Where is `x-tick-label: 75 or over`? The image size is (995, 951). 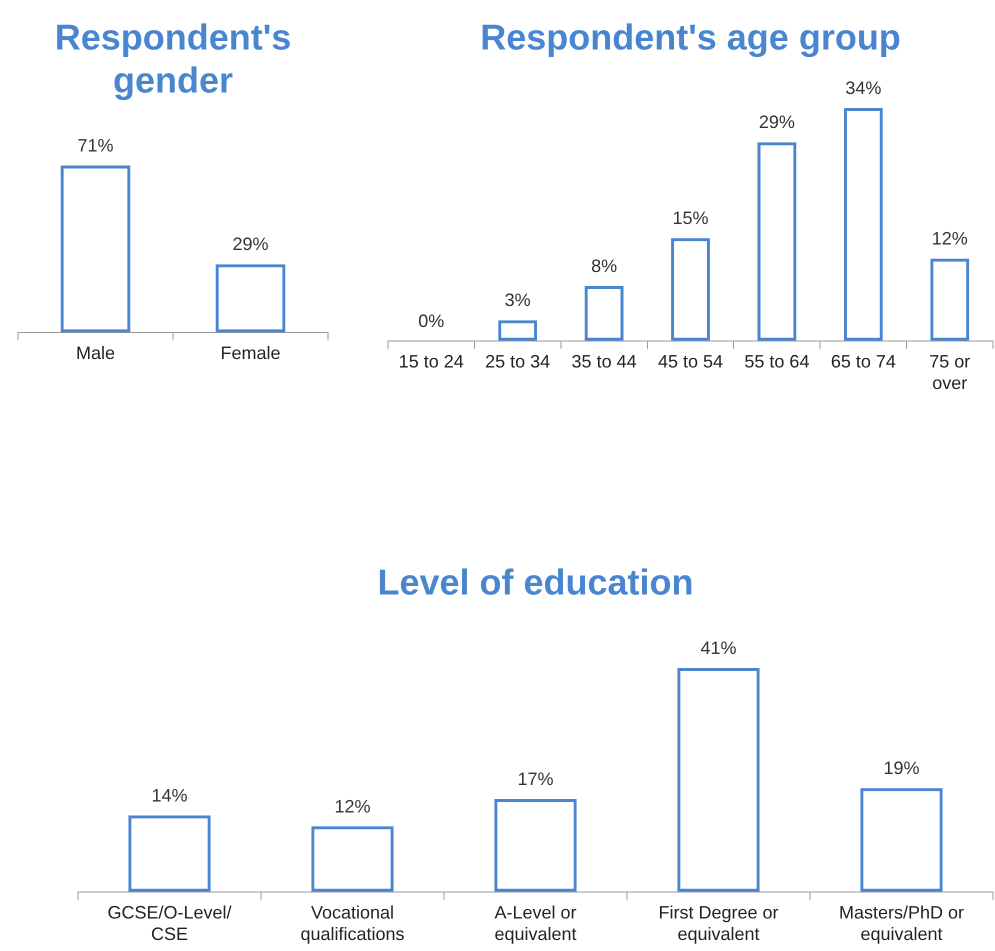
x-tick-label: 75 or over is located at coordinates (949, 373).